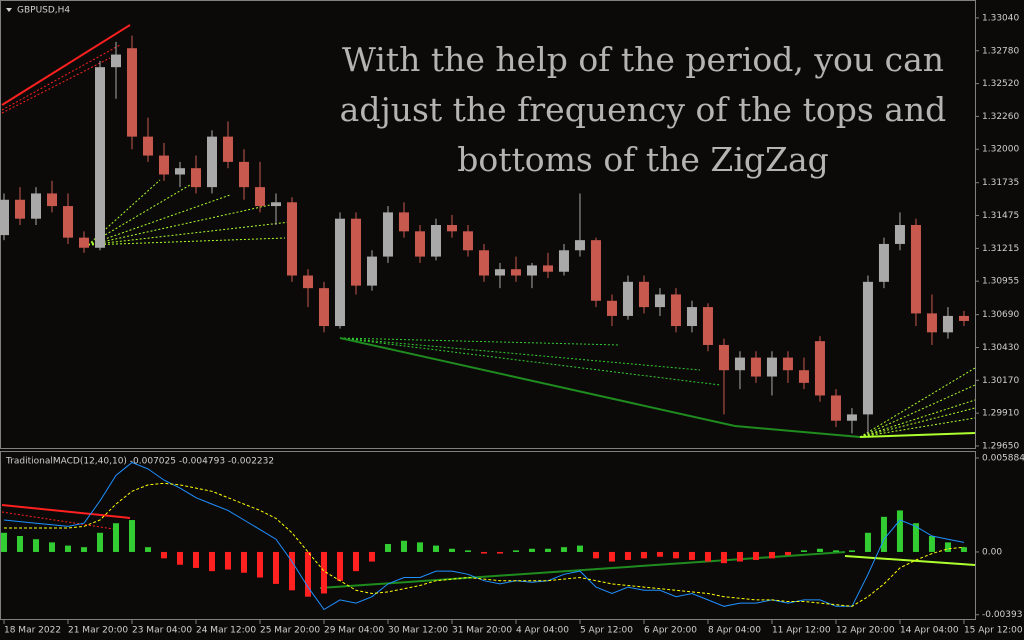  I want to click on y-tick-label: 1.30955, so click(1000, 282).